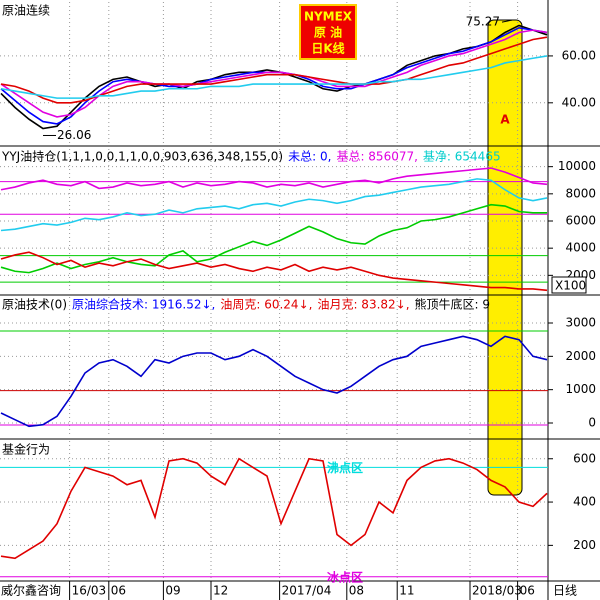 This screenshot has width=600, height=600. What do you see at coordinates (462, 157) in the screenshot?
I see `legend-text: 基净: 654465` at bounding box center [462, 157].